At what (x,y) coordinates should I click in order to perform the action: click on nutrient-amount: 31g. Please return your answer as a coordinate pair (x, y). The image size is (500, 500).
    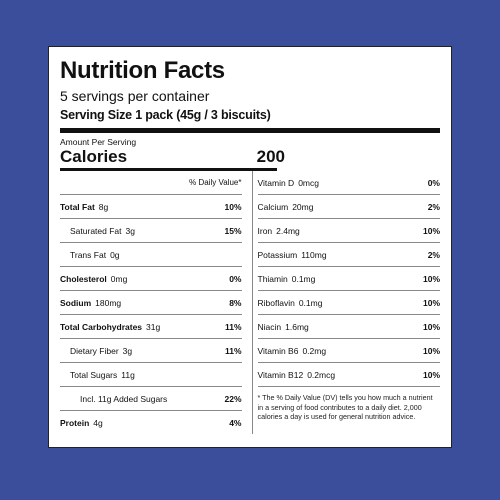
    Looking at the image, I should click on (153, 326).